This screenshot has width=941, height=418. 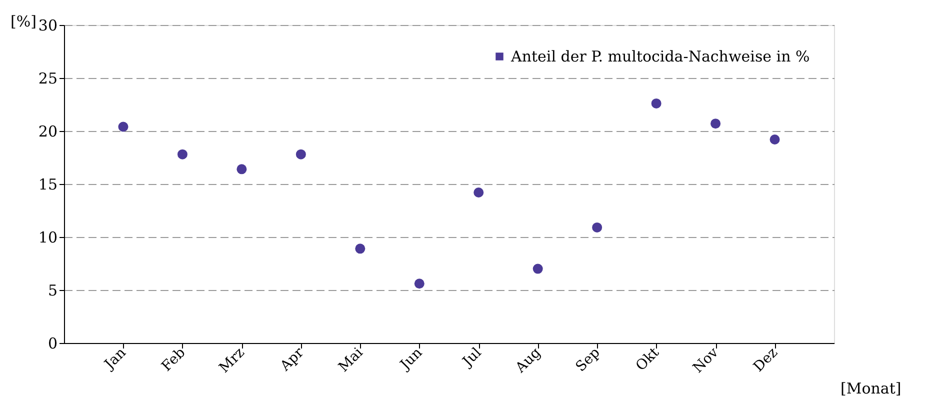 I want to click on x-tick-label: Jun, so click(x=411, y=359).